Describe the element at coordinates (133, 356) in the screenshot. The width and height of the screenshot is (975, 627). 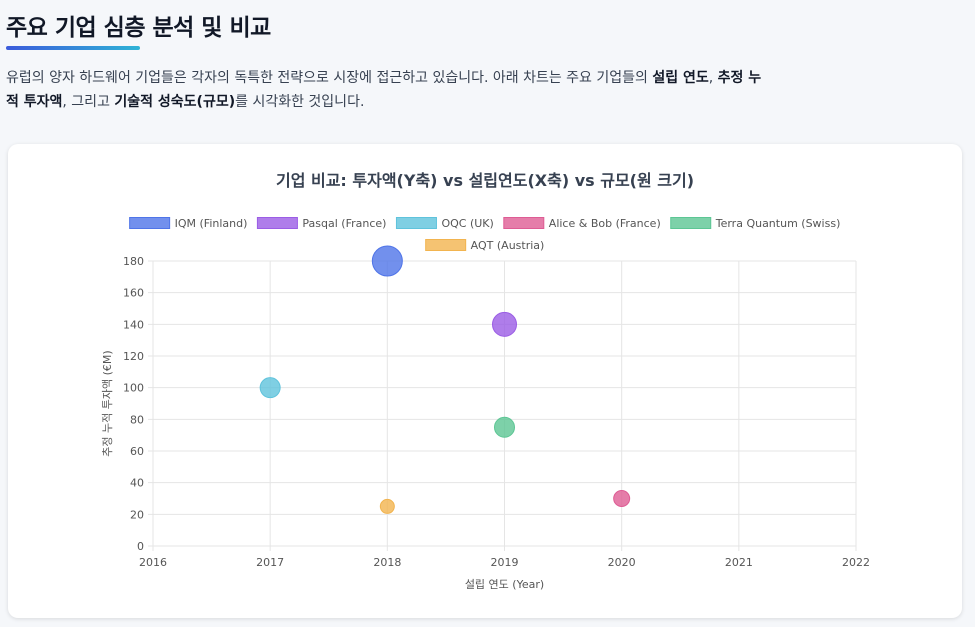
I see `y-tick-label: 120` at that location.